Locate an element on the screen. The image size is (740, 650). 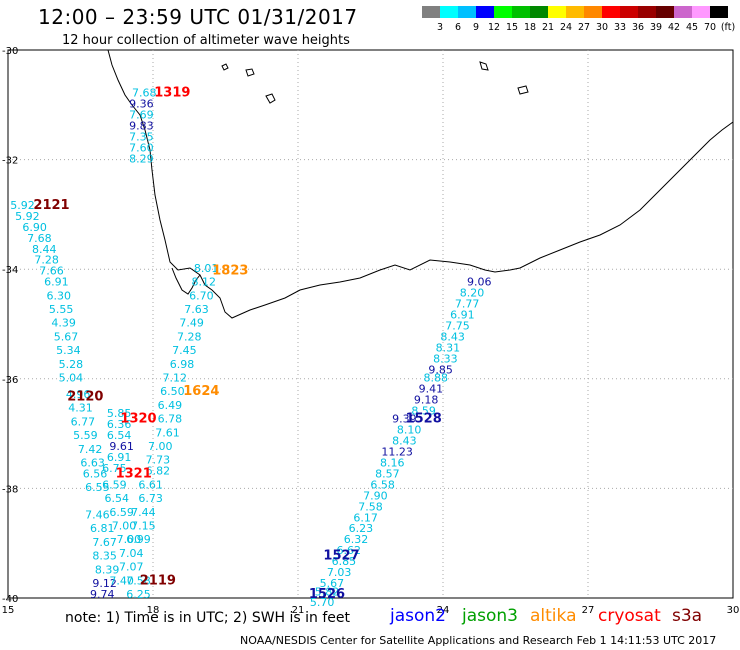
wave-height-value: 7.35 is located at coordinates (141, 136).